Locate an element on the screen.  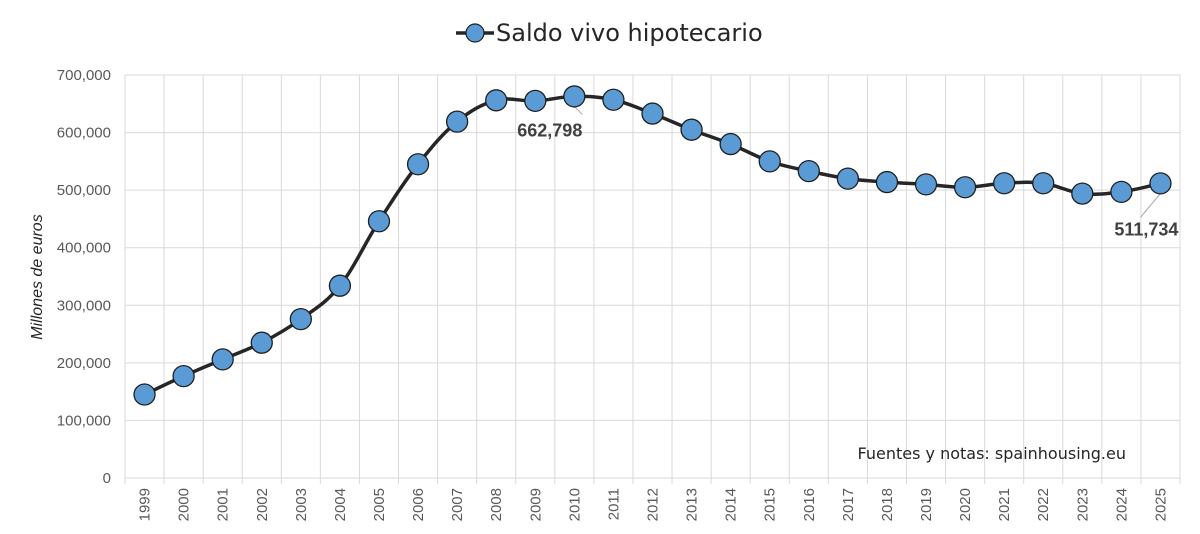
x-tick-label: 2011 is located at coordinates (613, 504).